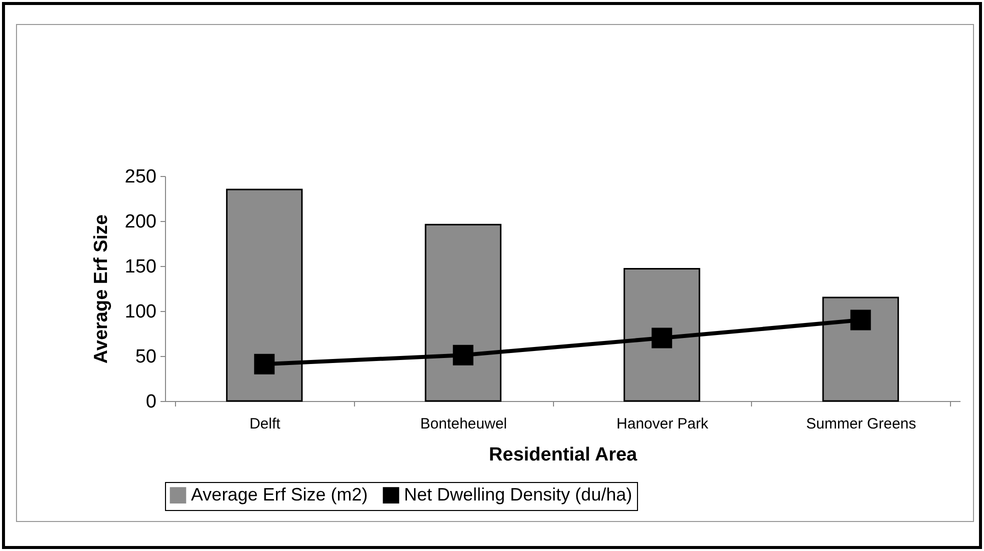  Describe the element at coordinates (463, 424) in the screenshot. I see `x-tick-label: Bonteheuwel` at that location.